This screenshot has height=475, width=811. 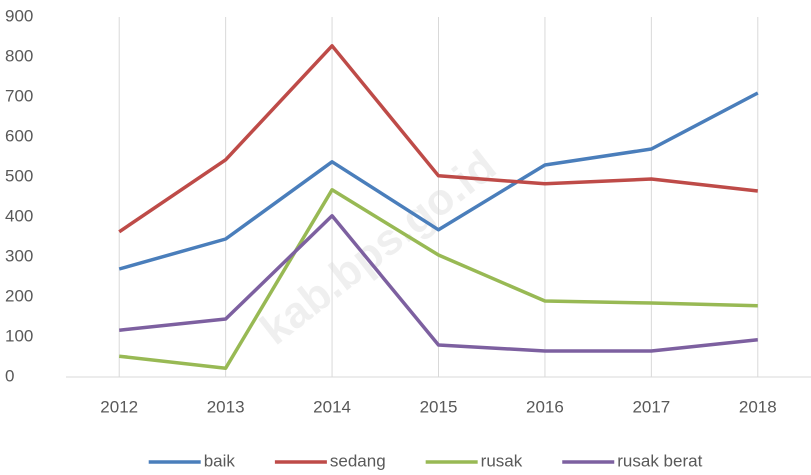 I want to click on legend-label: rusak berat, so click(x=659, y=460).